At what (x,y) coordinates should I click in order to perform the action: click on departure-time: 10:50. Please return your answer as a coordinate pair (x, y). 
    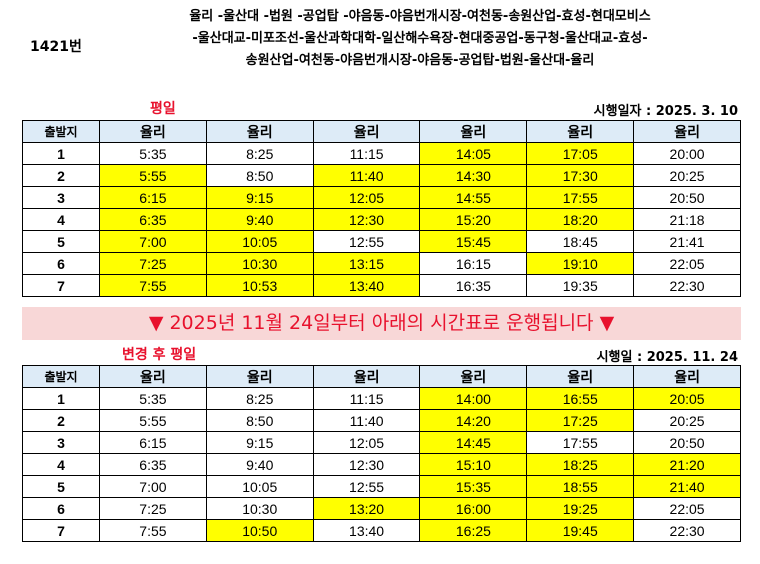
    Looking at the image, I should click on (259, 530).